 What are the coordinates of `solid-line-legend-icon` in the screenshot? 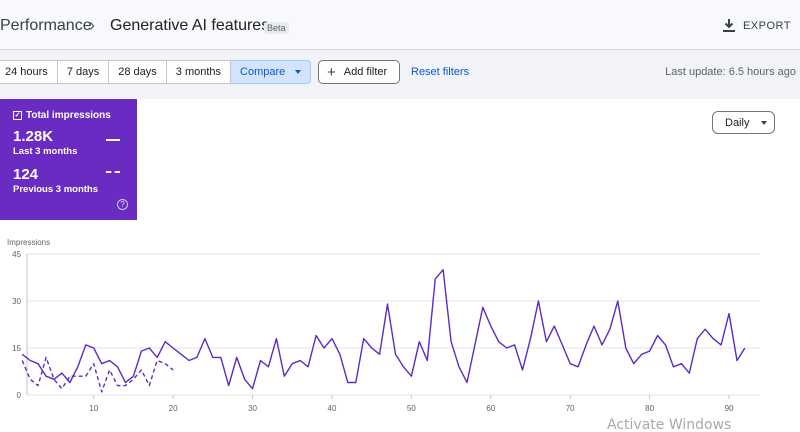 It's located at (113, 140).